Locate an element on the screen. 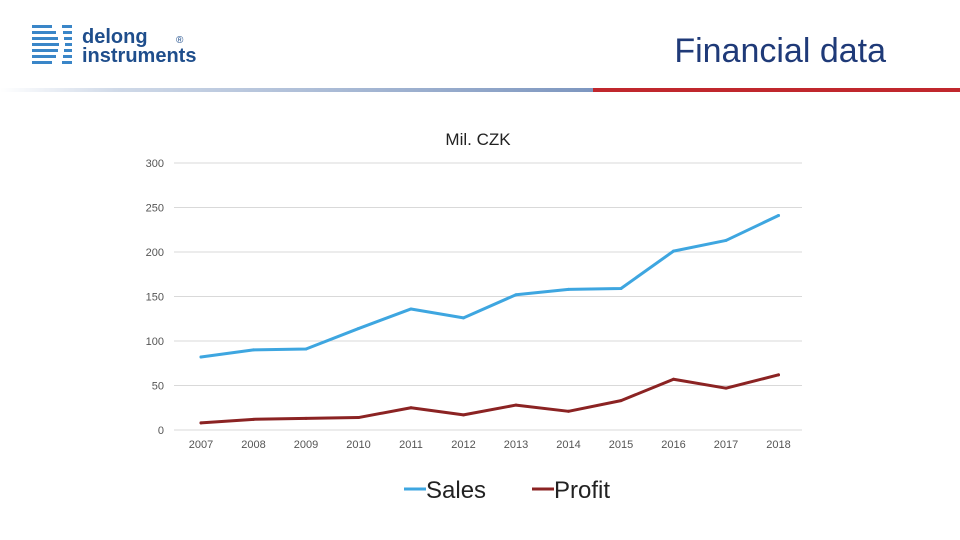 Image resolution: width=960 pixels, height=540 pixels. logo-wordmark: delong instruments is located at coordinates (139, 46).